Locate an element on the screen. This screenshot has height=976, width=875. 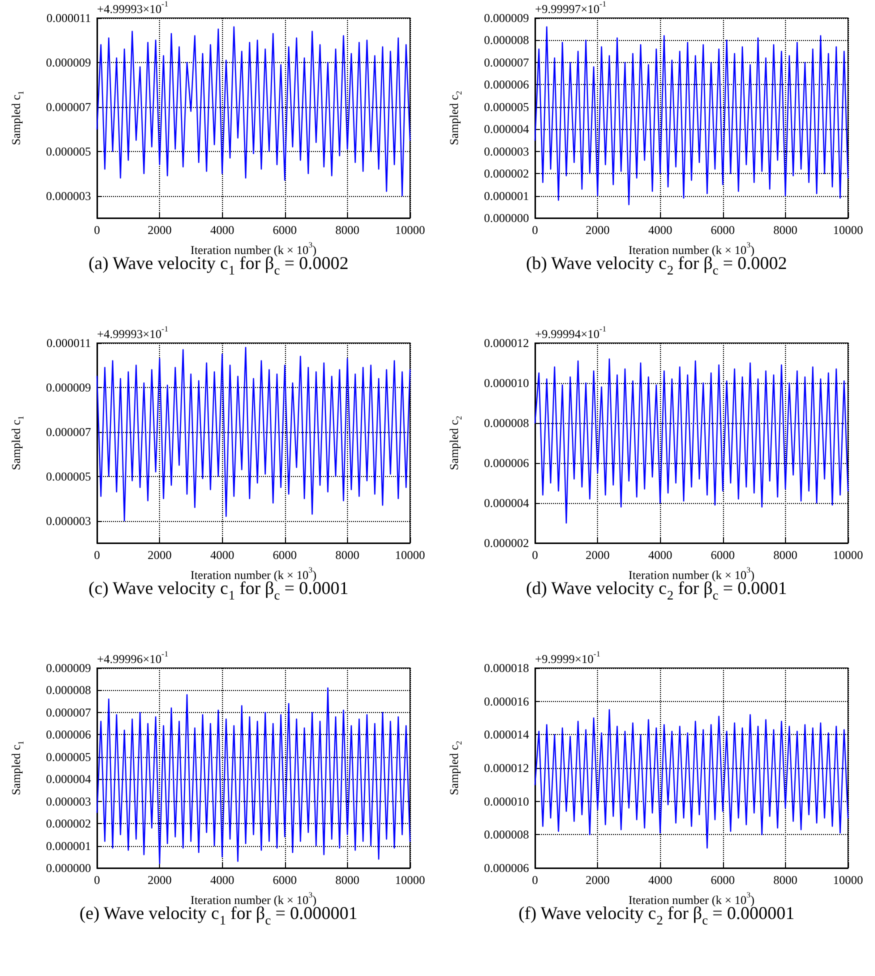
y-tick-label: 0.000018 is located at coordinates (506, 668).